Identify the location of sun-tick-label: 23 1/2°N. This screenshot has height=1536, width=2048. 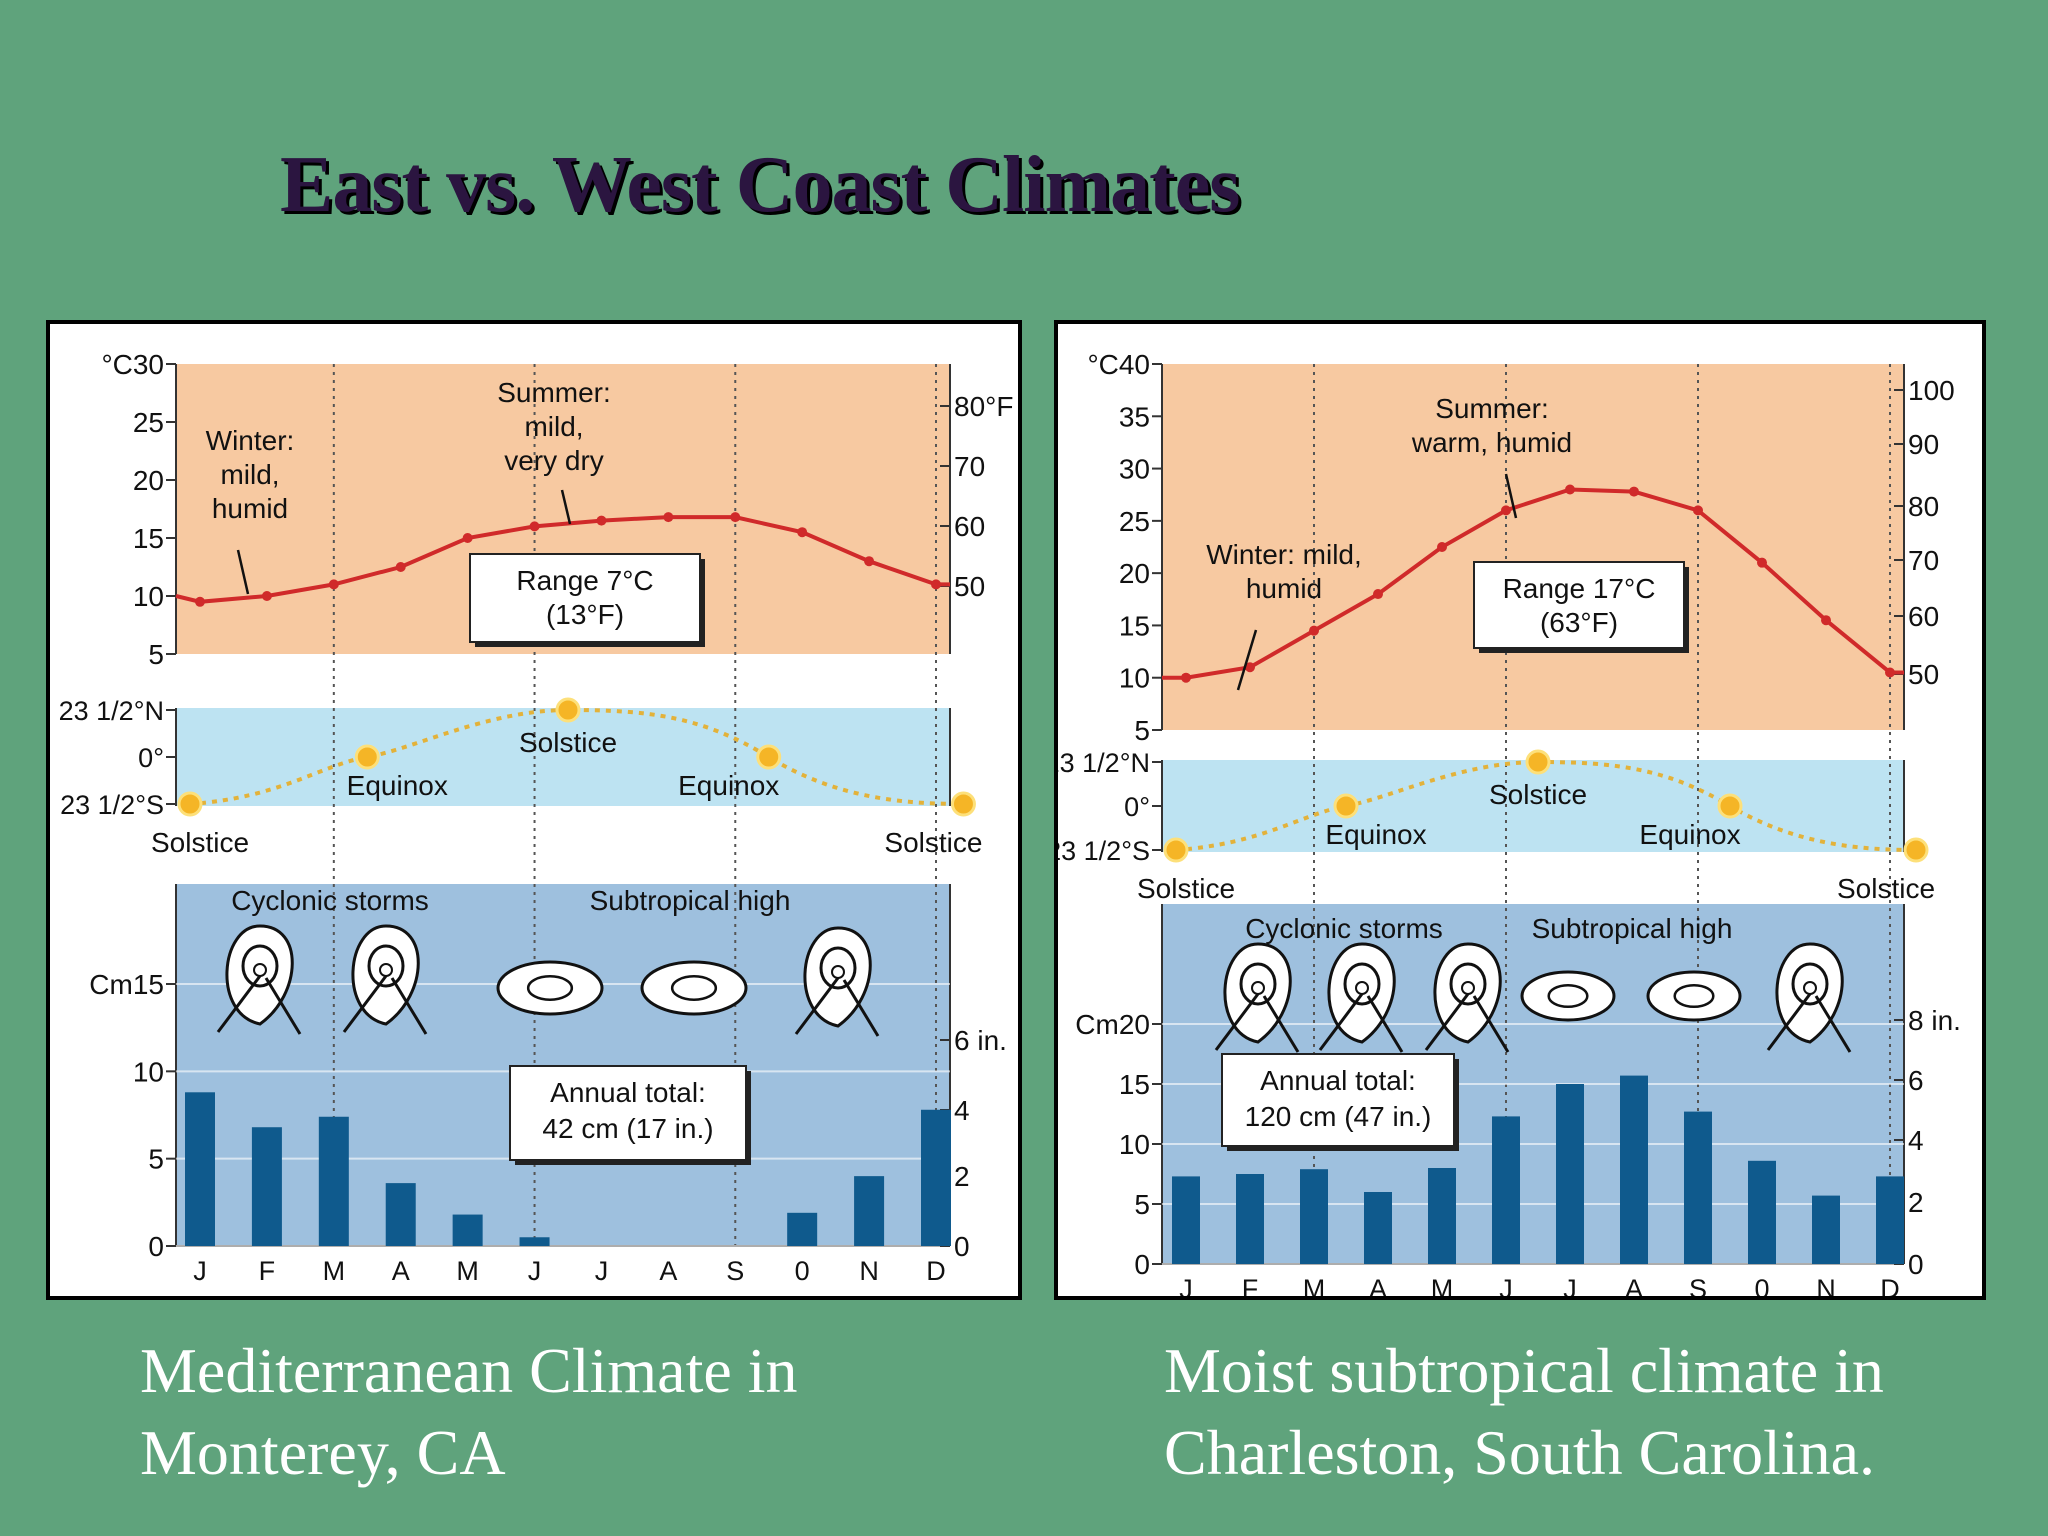
(1104, 763).